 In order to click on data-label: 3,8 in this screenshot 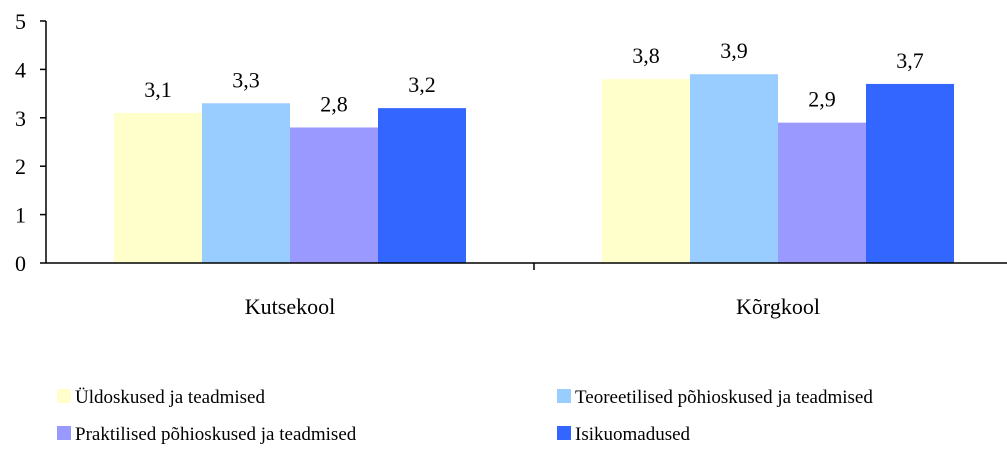, I will do `click(646, 55)`.